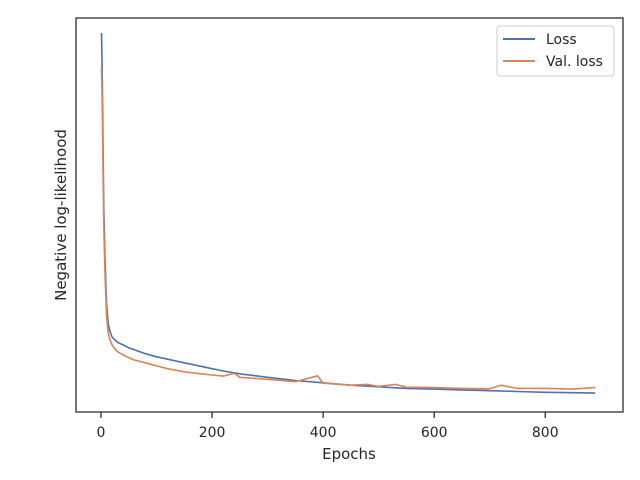 The width and height of the screenshot is (640, 480). Describe the element at coordinates (349, 454) in the screenshot. I see `x-axis-label: Epochs` at that location.